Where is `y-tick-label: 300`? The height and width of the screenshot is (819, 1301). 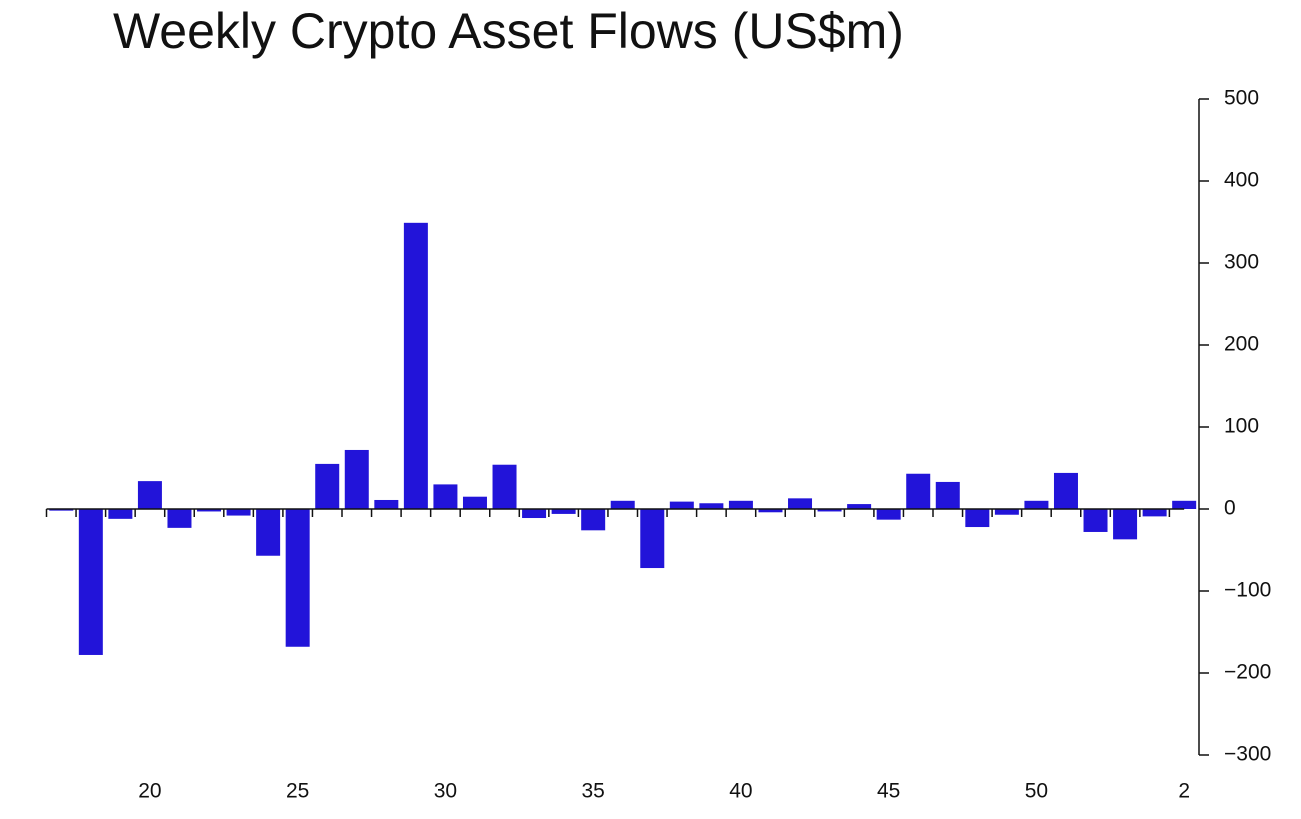
y-tick-label: 300 is located at coordinates (1241, 262).